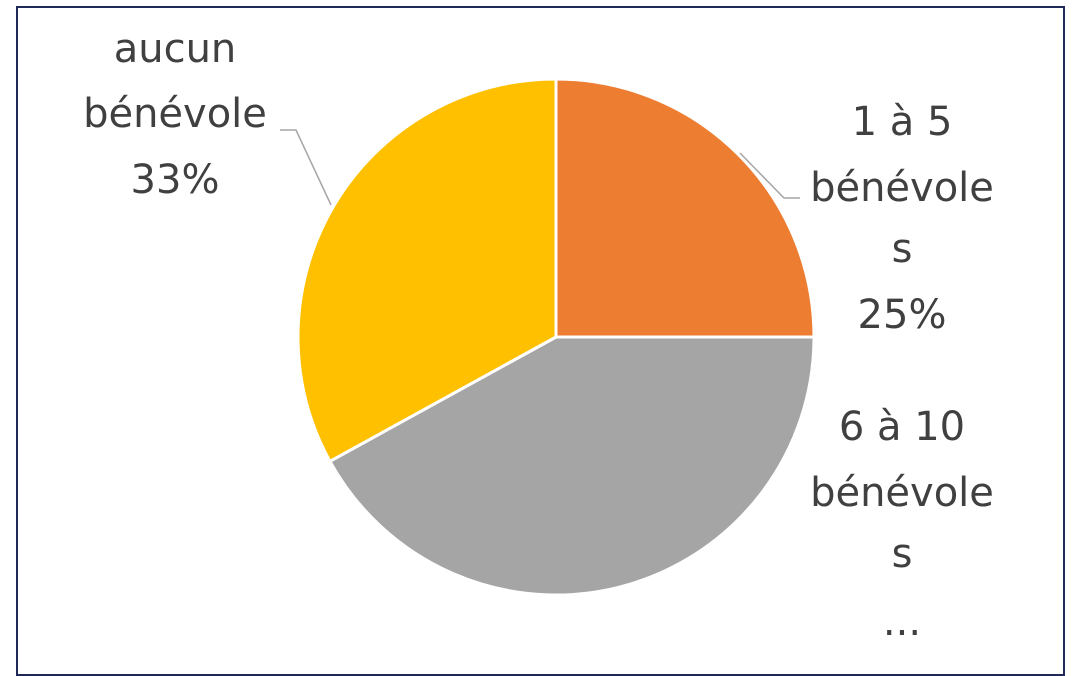 This screenshot has width=1074, height=676. Describe the element at coordinates (902, 122) in the screenshot. I see `slice-label-1-a-5-line-1: 1 à 5` at that location.